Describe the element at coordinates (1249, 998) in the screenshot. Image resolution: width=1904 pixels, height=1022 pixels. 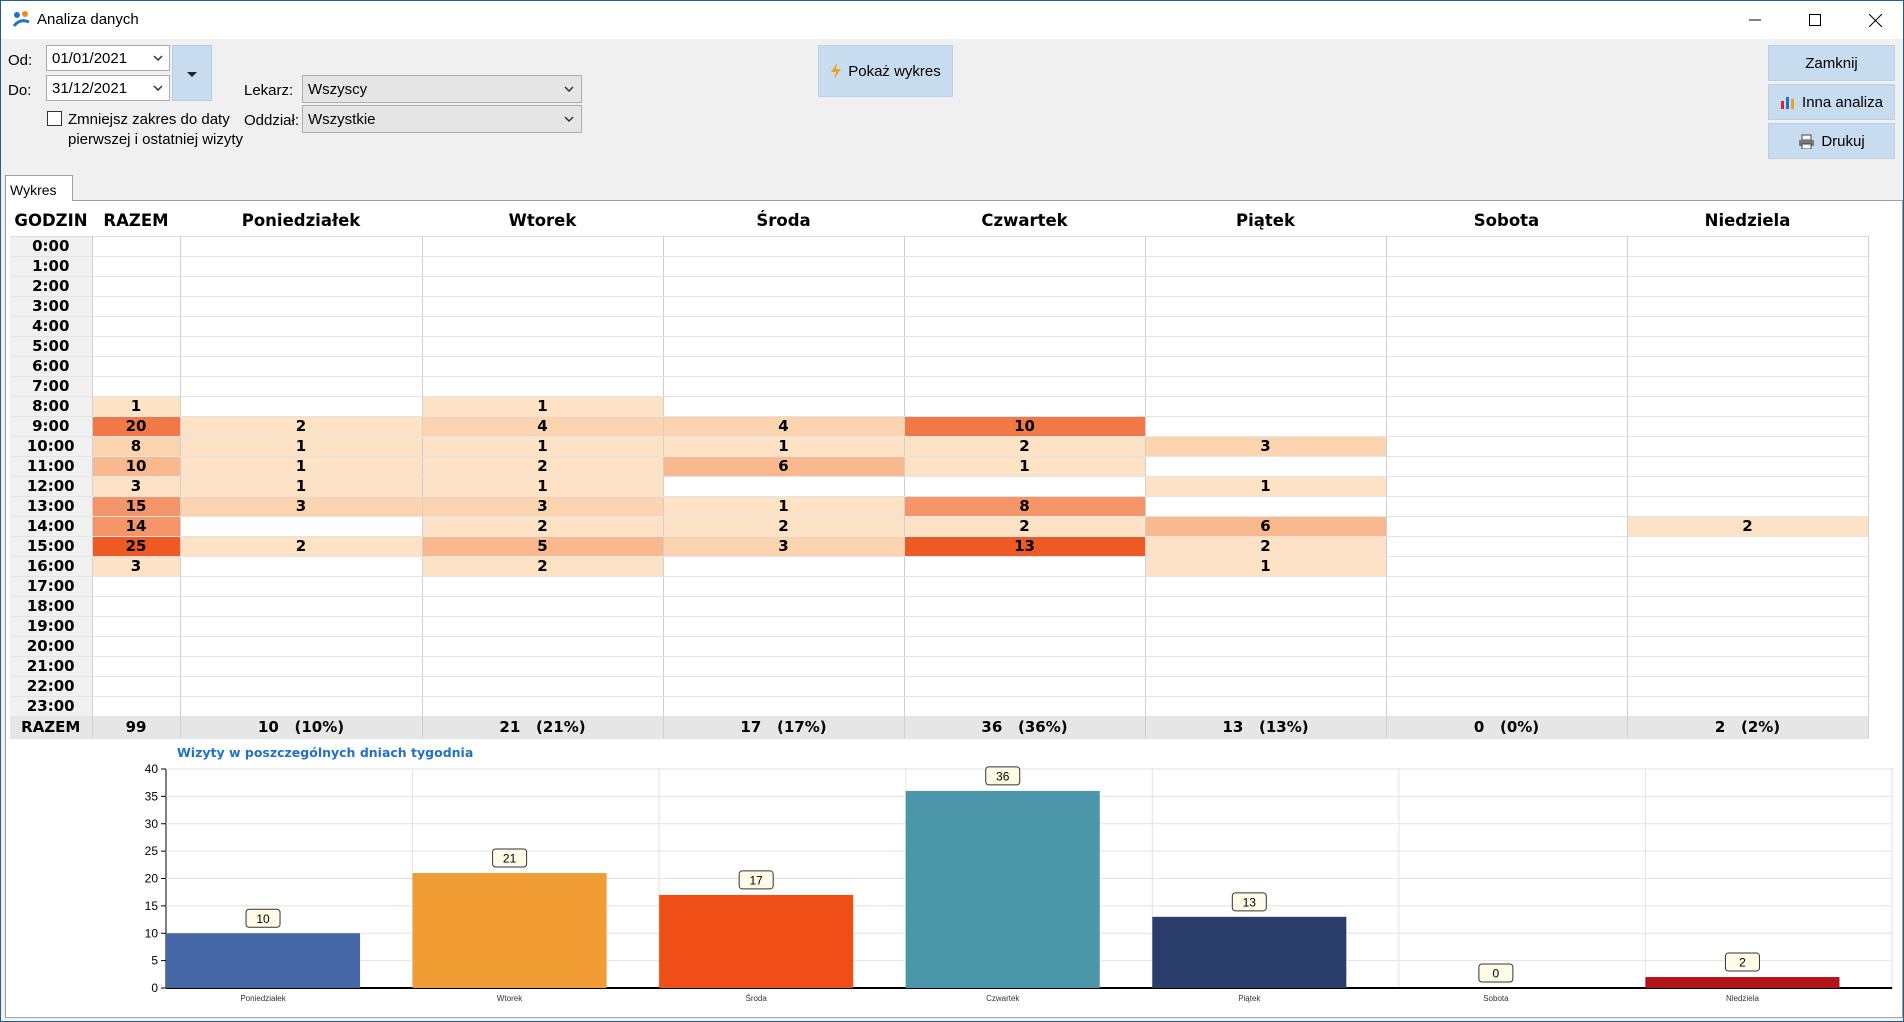
I see `x-tick-label: Piątek` at that location.